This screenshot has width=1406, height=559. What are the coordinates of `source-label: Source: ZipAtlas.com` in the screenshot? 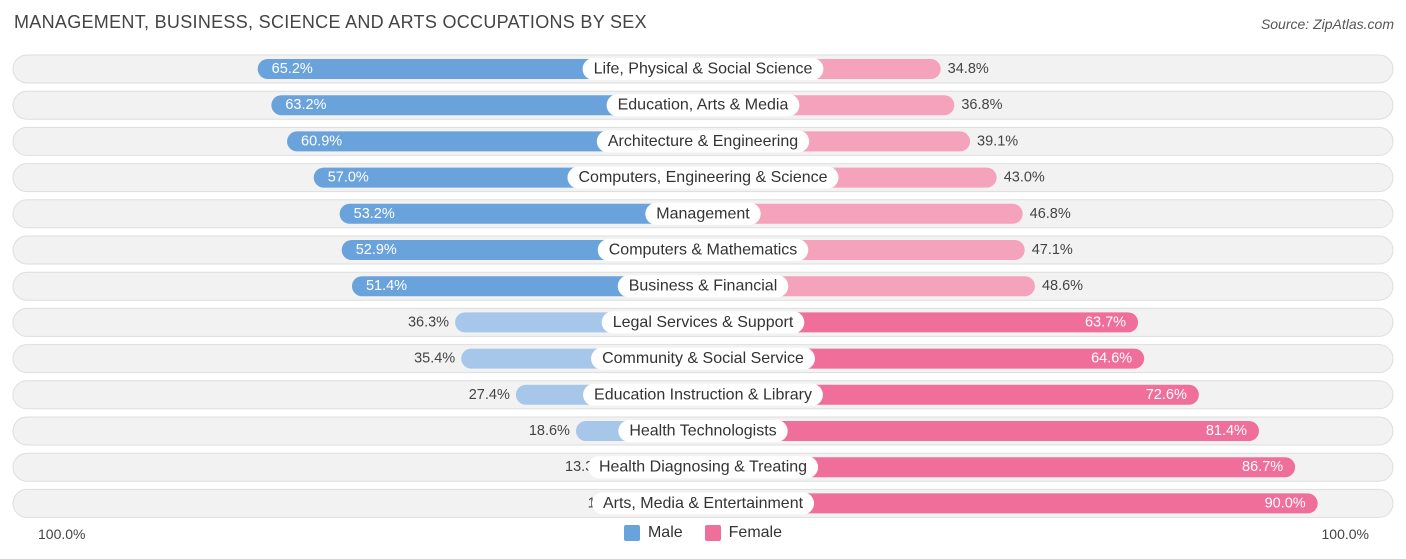 It's located at (1327, 24).